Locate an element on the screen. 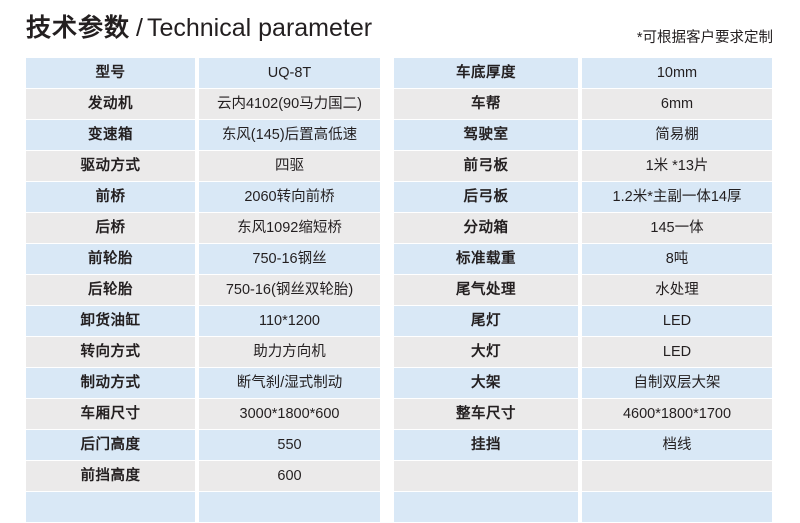 This screenshot has width=800, height=523. table-row: 前挡高度 600 is located at coordinates (203, 476).